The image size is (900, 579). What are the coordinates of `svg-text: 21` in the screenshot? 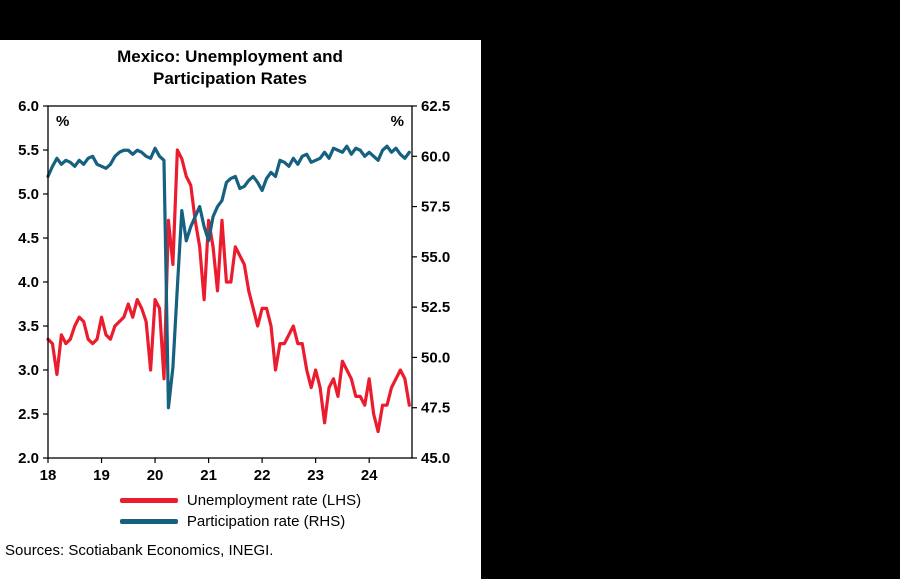 It's located at (208, 475).